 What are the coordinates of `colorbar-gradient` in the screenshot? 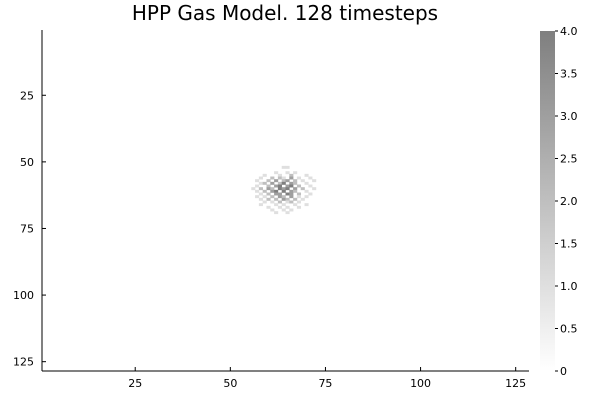 It's located at (547, 201).